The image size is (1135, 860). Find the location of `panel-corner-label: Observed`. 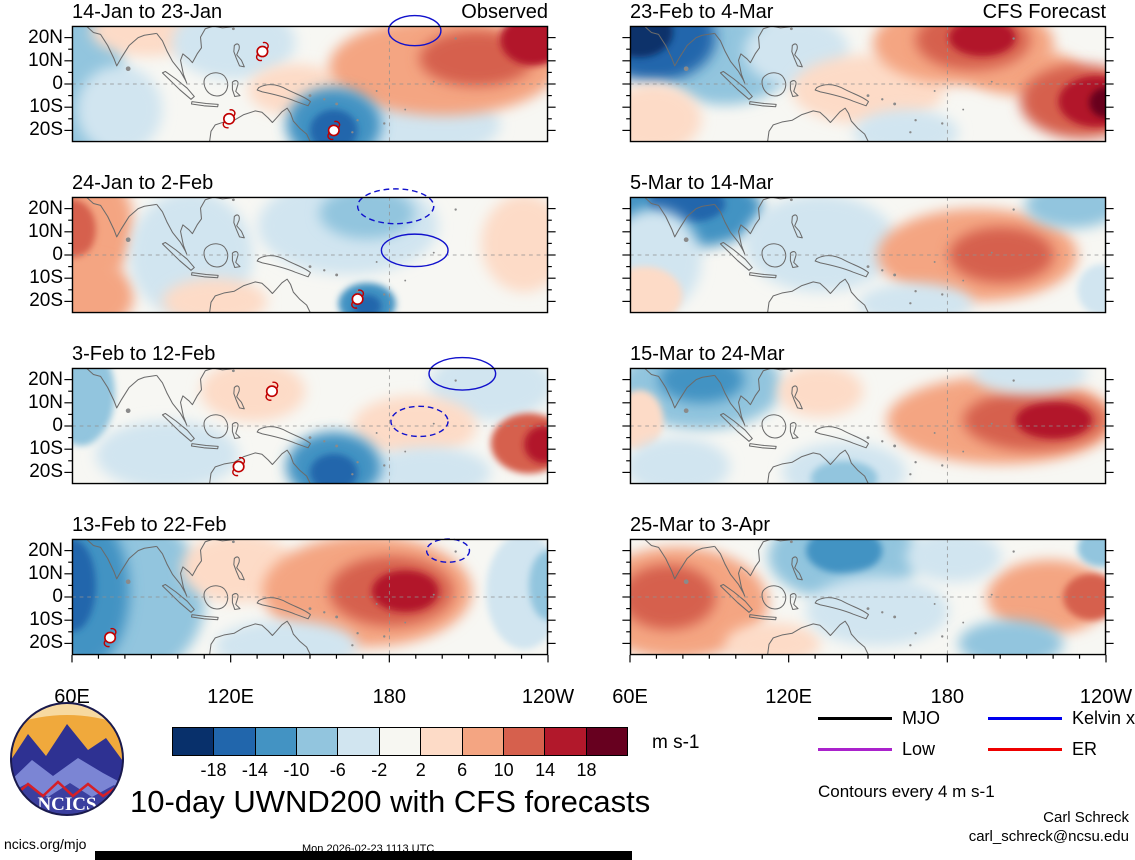

panel-corner-label: Observed is located at coordinates (504, 12).